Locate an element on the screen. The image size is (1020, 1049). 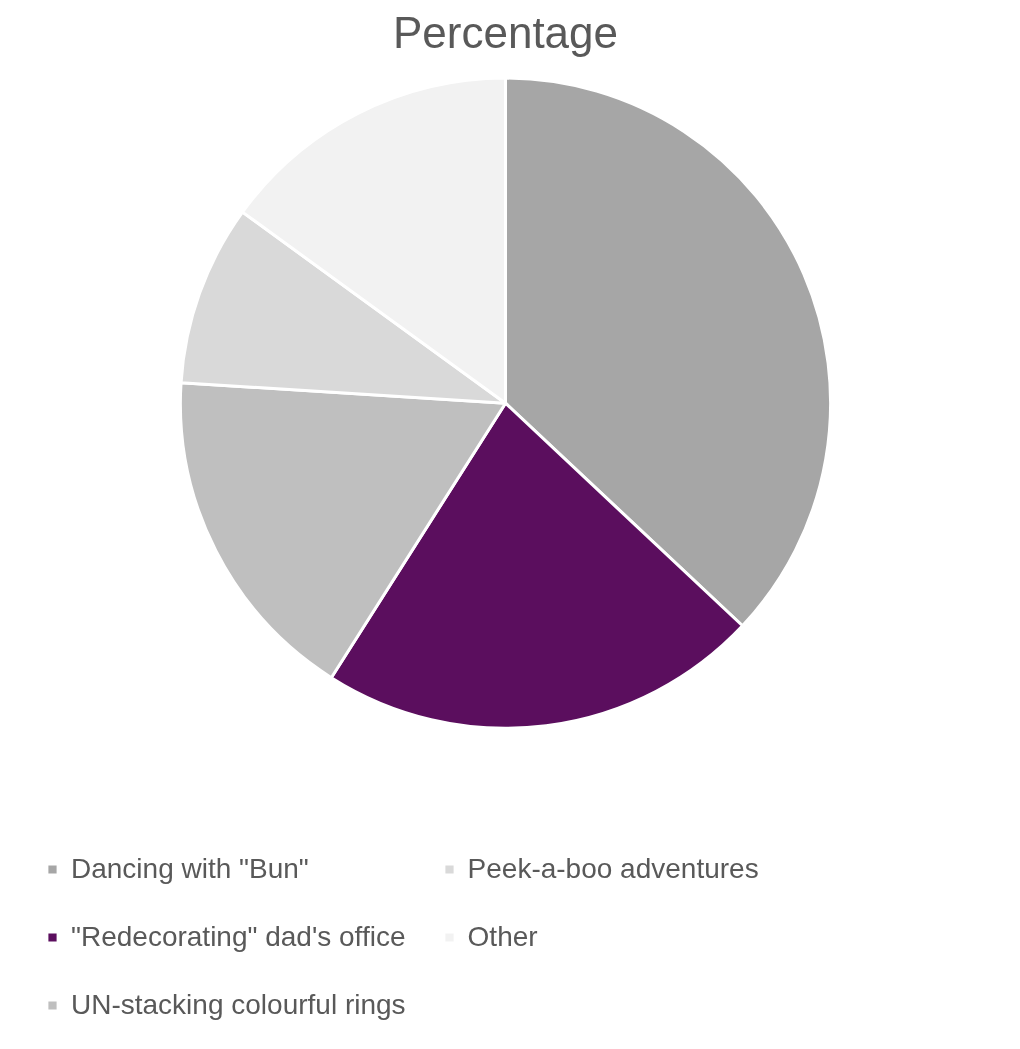
legend-label: Dancing with "Bun" is located at coordinates (190, 869).